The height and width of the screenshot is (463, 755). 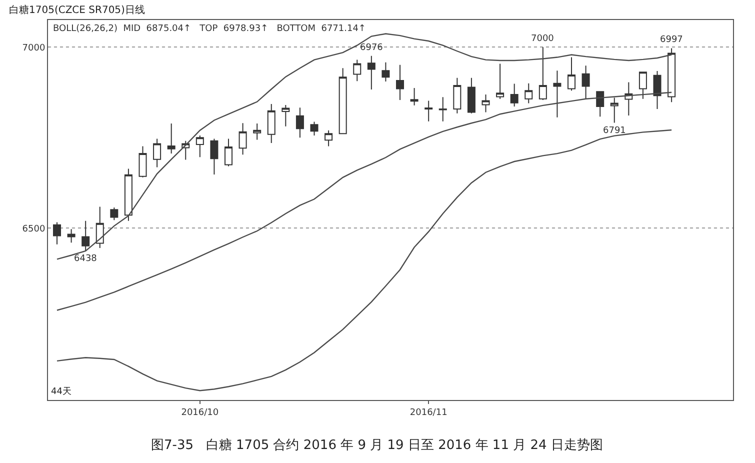 What do you see at coordinates (377, 445) in the screenshot?
I see `caption: 图7-35 白糖 1705 合约 2016 年 9 月 19 日至 2016 年 11 月 24 日走势图` at bounding box center [377, 445].